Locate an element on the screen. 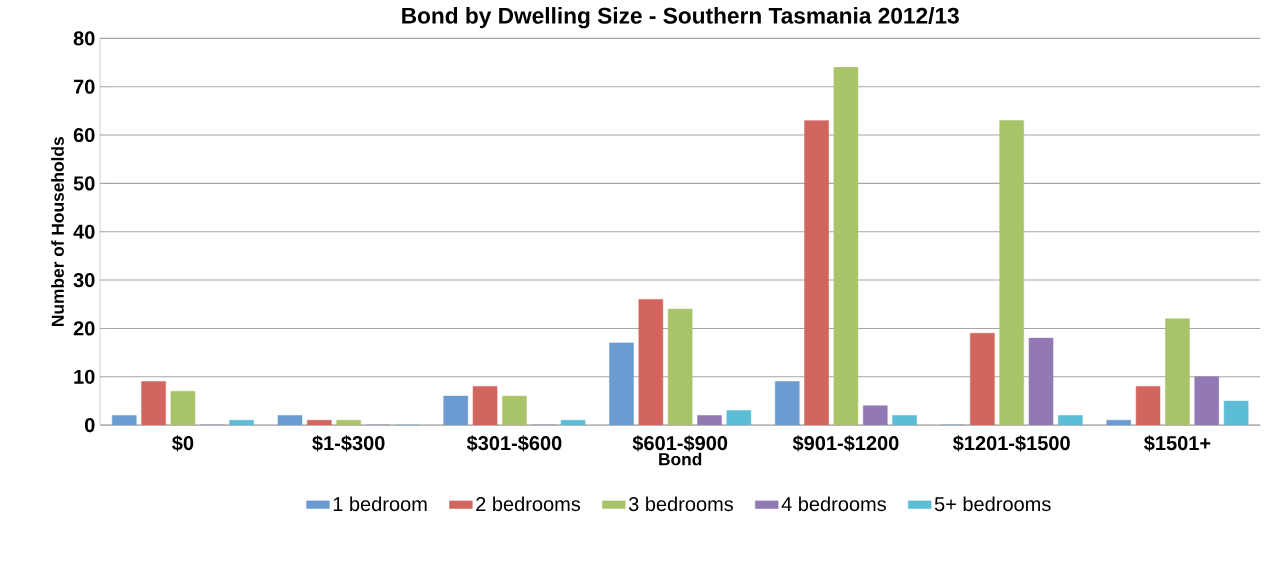  x-tick-label: $901-$1200 is located at coordinates (845, 443).